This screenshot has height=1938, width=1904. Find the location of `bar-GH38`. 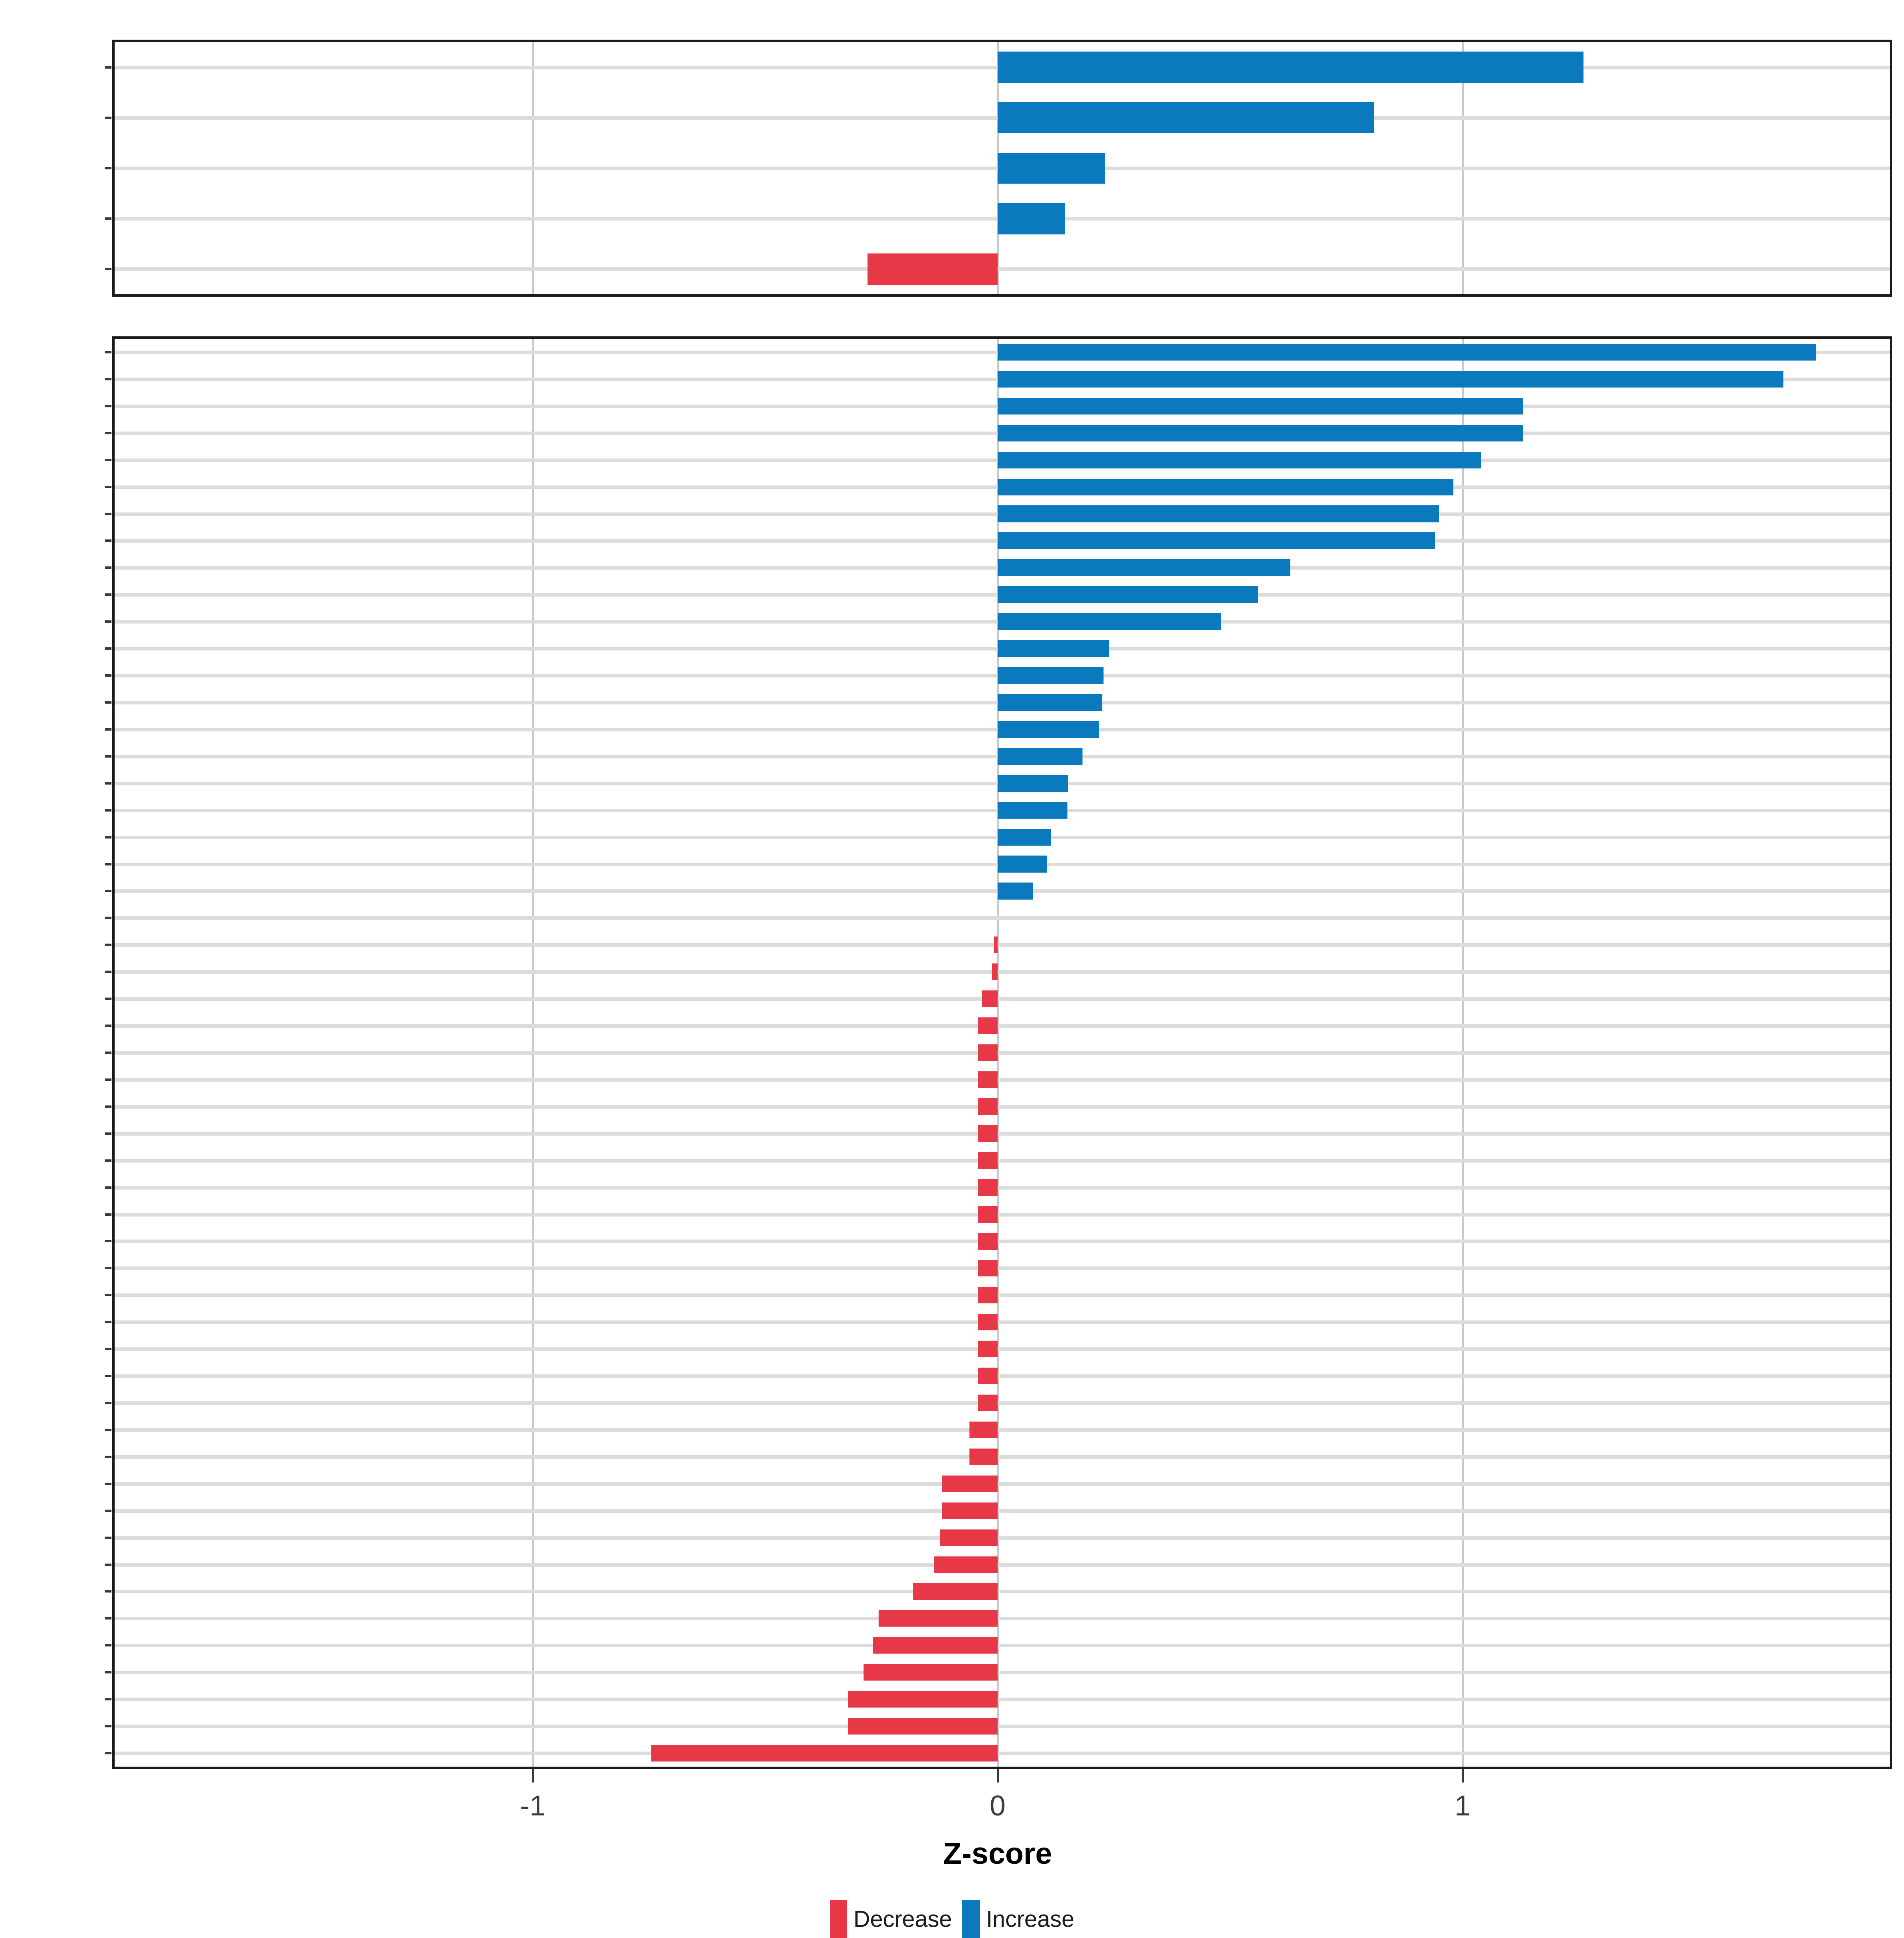

bar-GH38 is located at coordinates (1225, 486).